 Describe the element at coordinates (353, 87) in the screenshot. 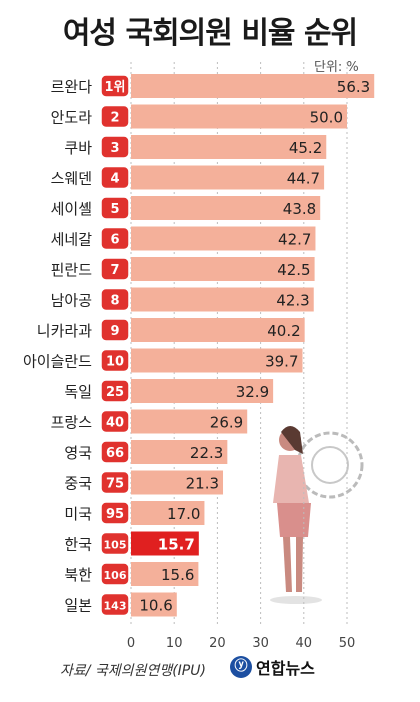

I see `value-label: 56.3` at that location.